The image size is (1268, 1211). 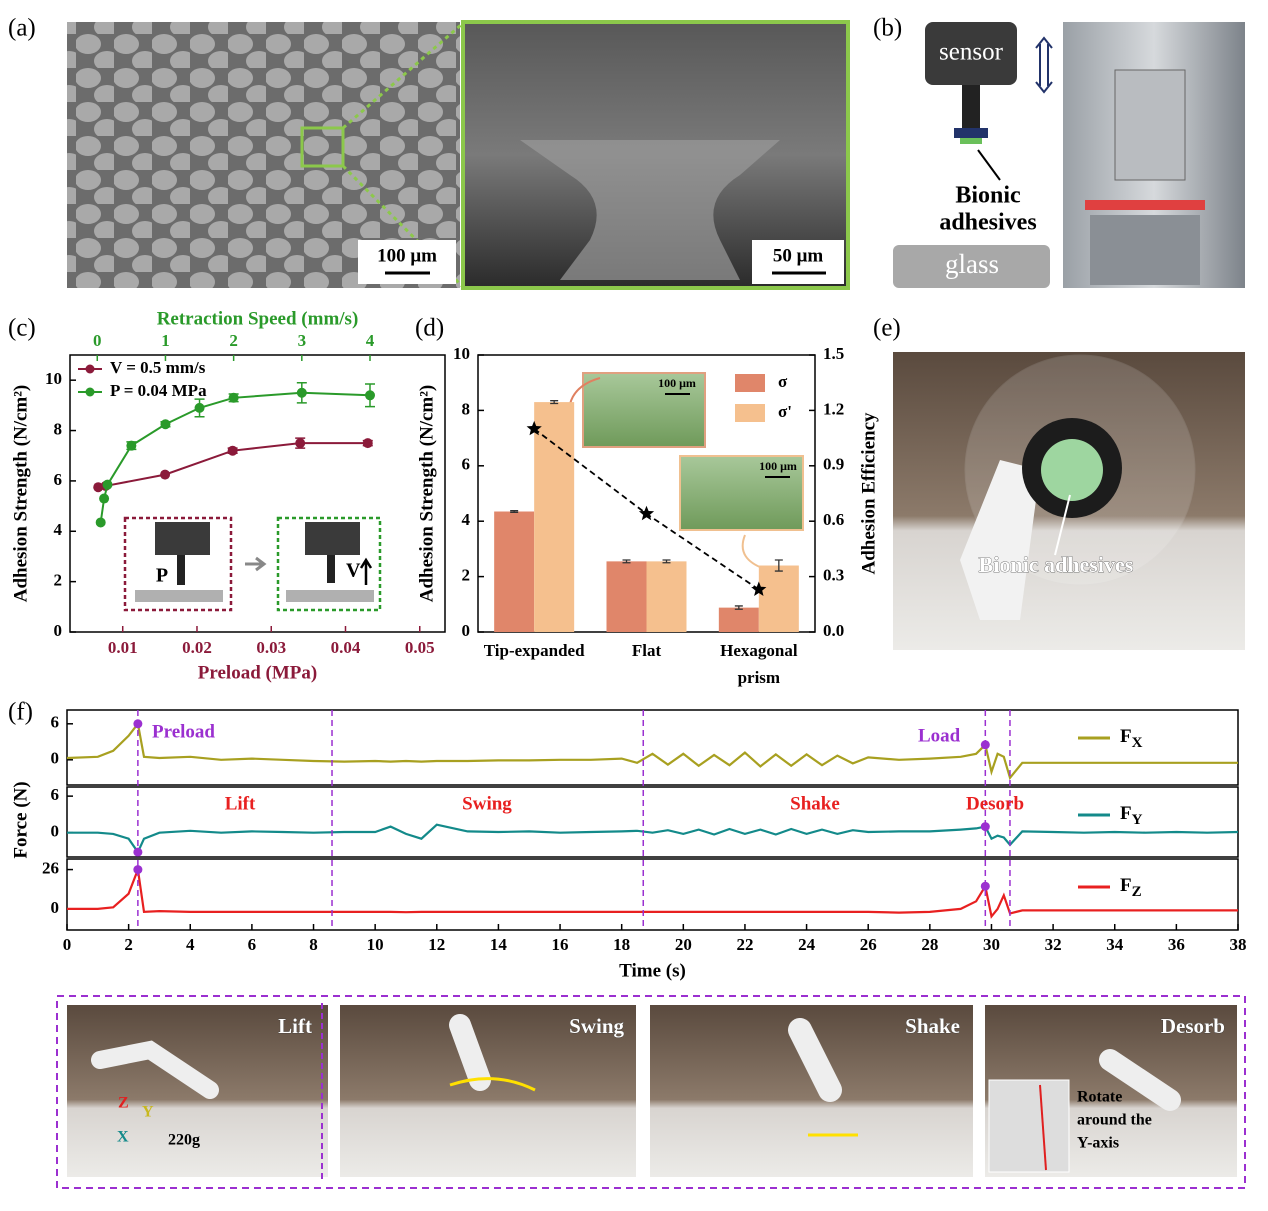 I want to click on x-tick-label: 12, so click(x=436, y=944).